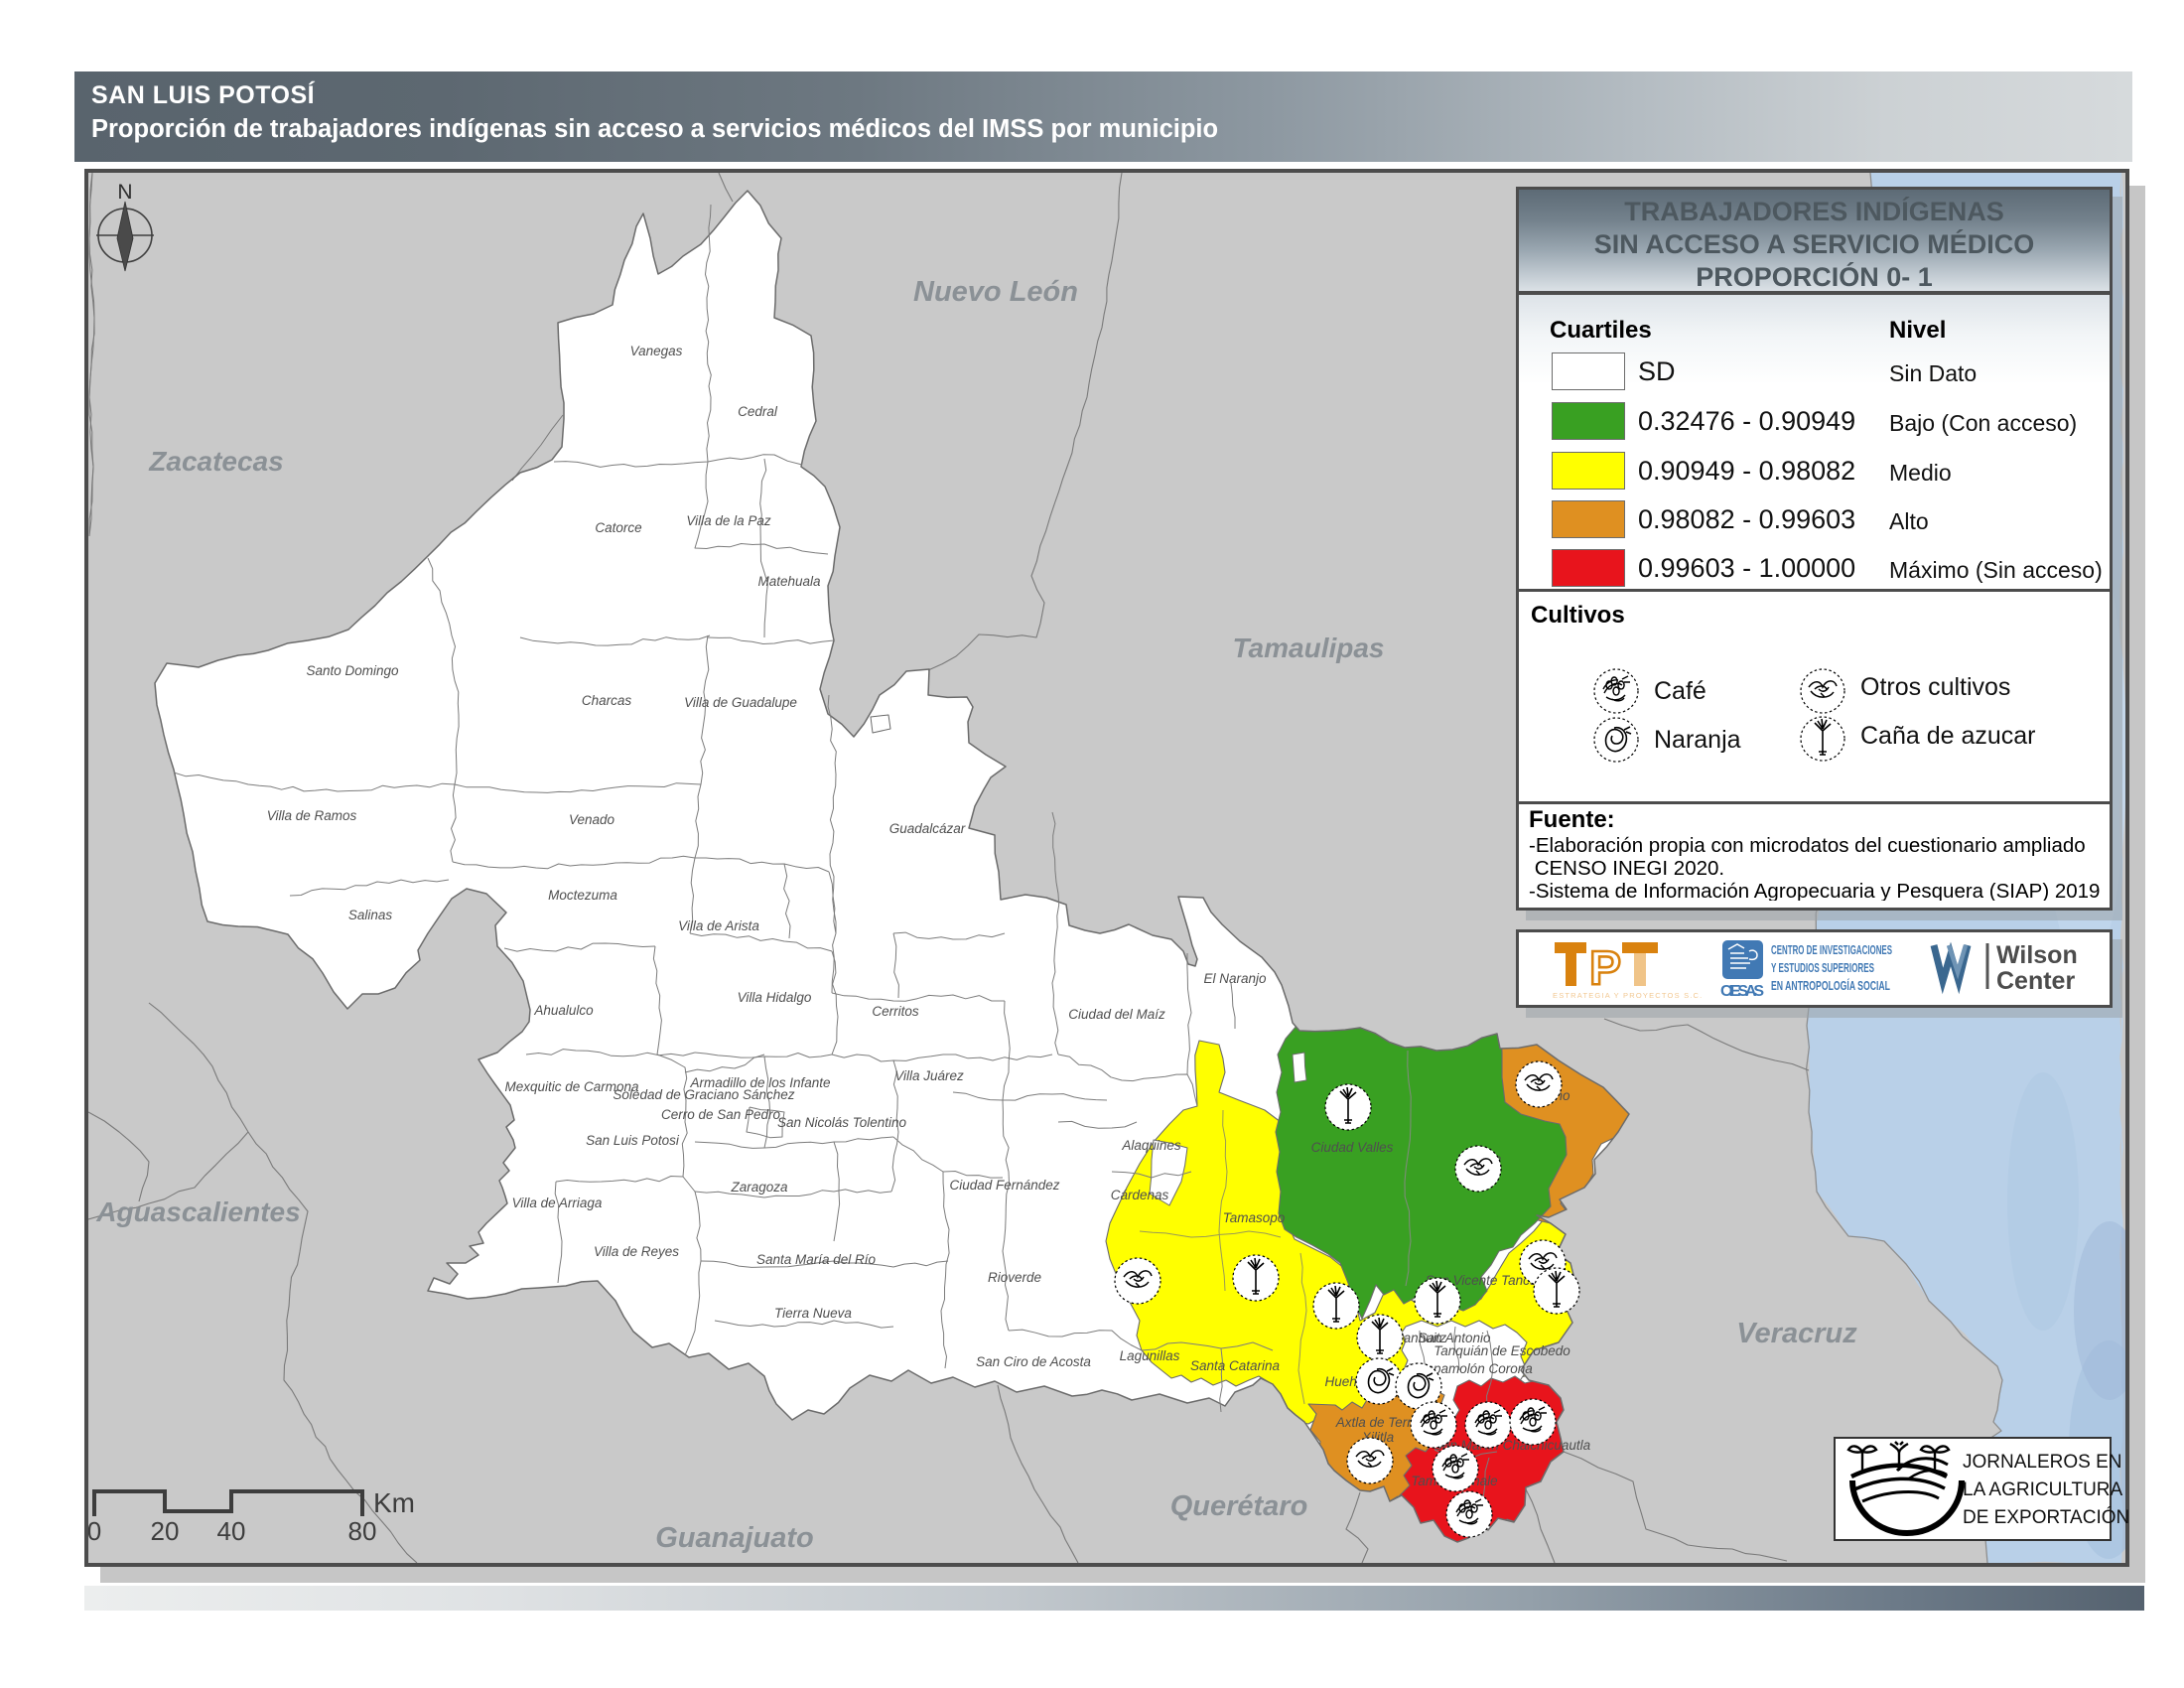 This screenshot has height=1688, width=2184. Describe the element at coordinates (1935, 687) in the screenshot. I see `svg-text: Otros cultivos` at that location.